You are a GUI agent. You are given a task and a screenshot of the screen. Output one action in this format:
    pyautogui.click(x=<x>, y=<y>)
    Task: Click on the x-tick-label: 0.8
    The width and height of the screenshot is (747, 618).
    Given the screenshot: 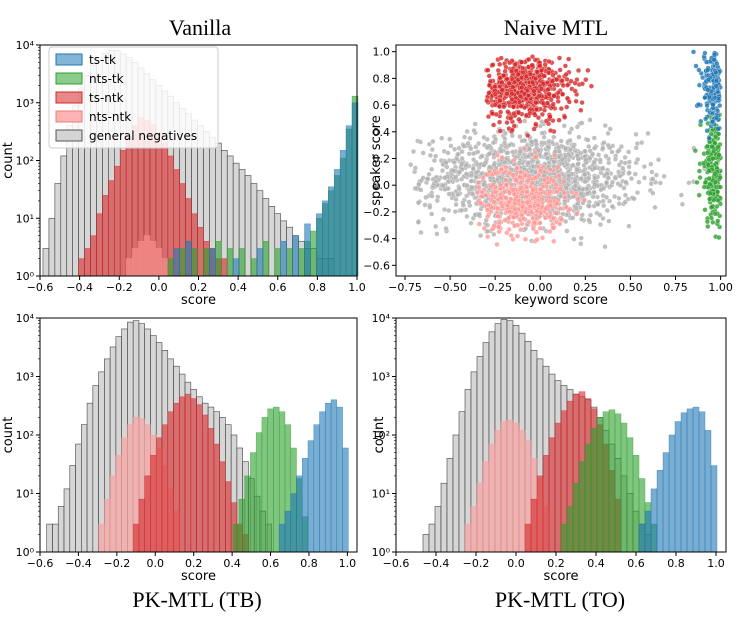 What is the action you would take?
    pyautogui.click(x=309, y=563)
    